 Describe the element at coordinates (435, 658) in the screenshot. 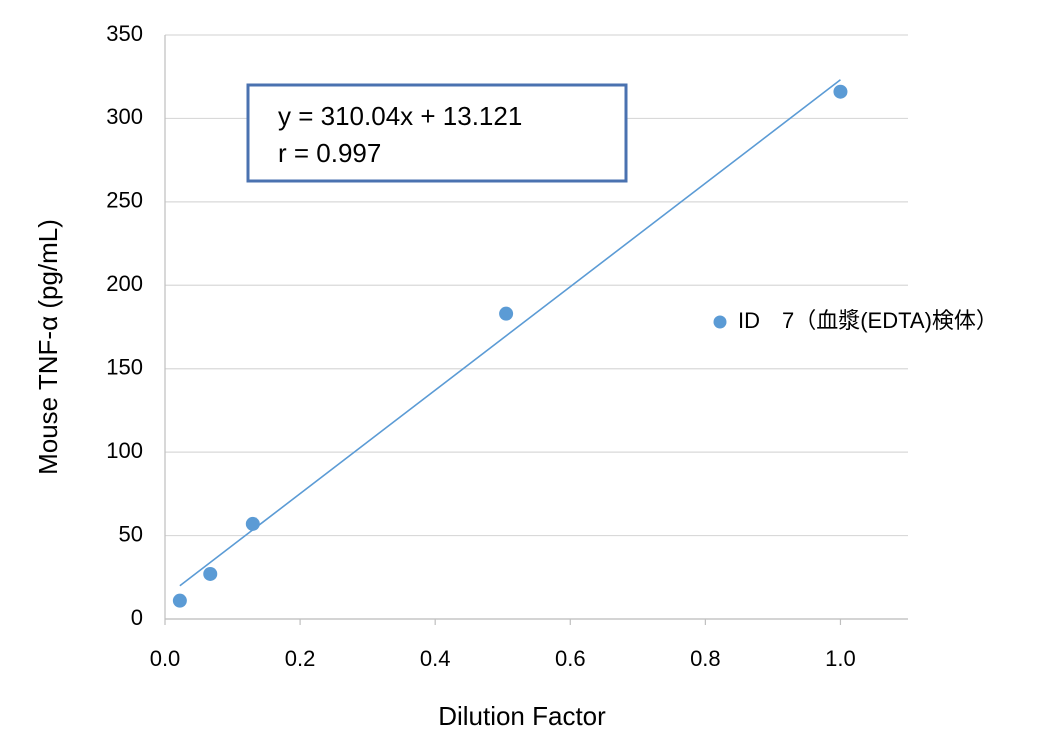

I see `x-tick-label: 0.4` at that location.